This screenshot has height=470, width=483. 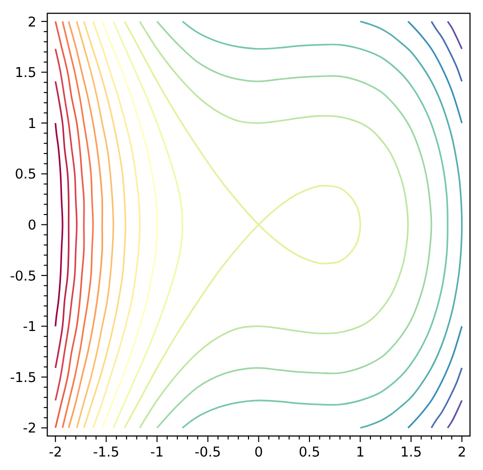 What do you see at coordinates (258, 452) in the screenshot?
I see `x-tick-label: 0` at bounding box center [258, 452].